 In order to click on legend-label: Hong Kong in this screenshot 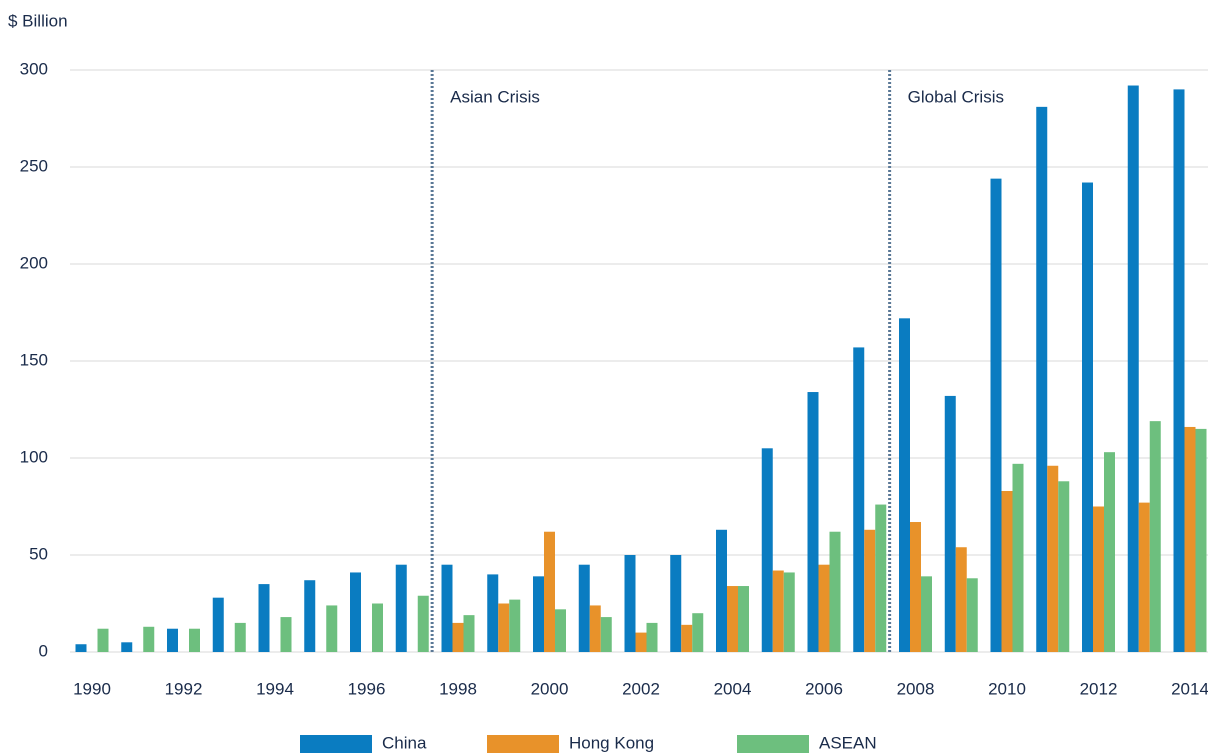, I will do `click(611, 742)`.